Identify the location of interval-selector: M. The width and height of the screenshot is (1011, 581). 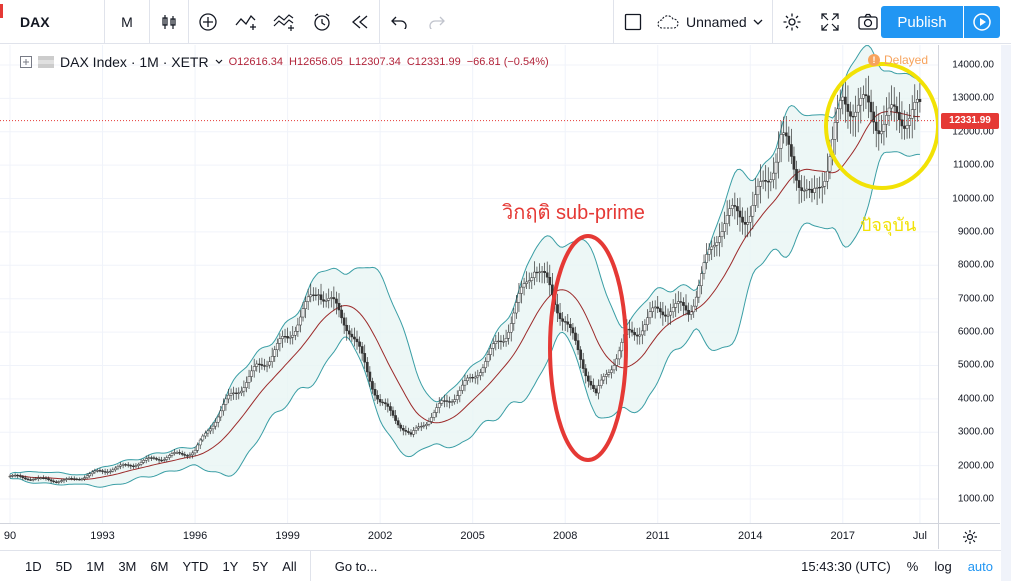
(127, 21).